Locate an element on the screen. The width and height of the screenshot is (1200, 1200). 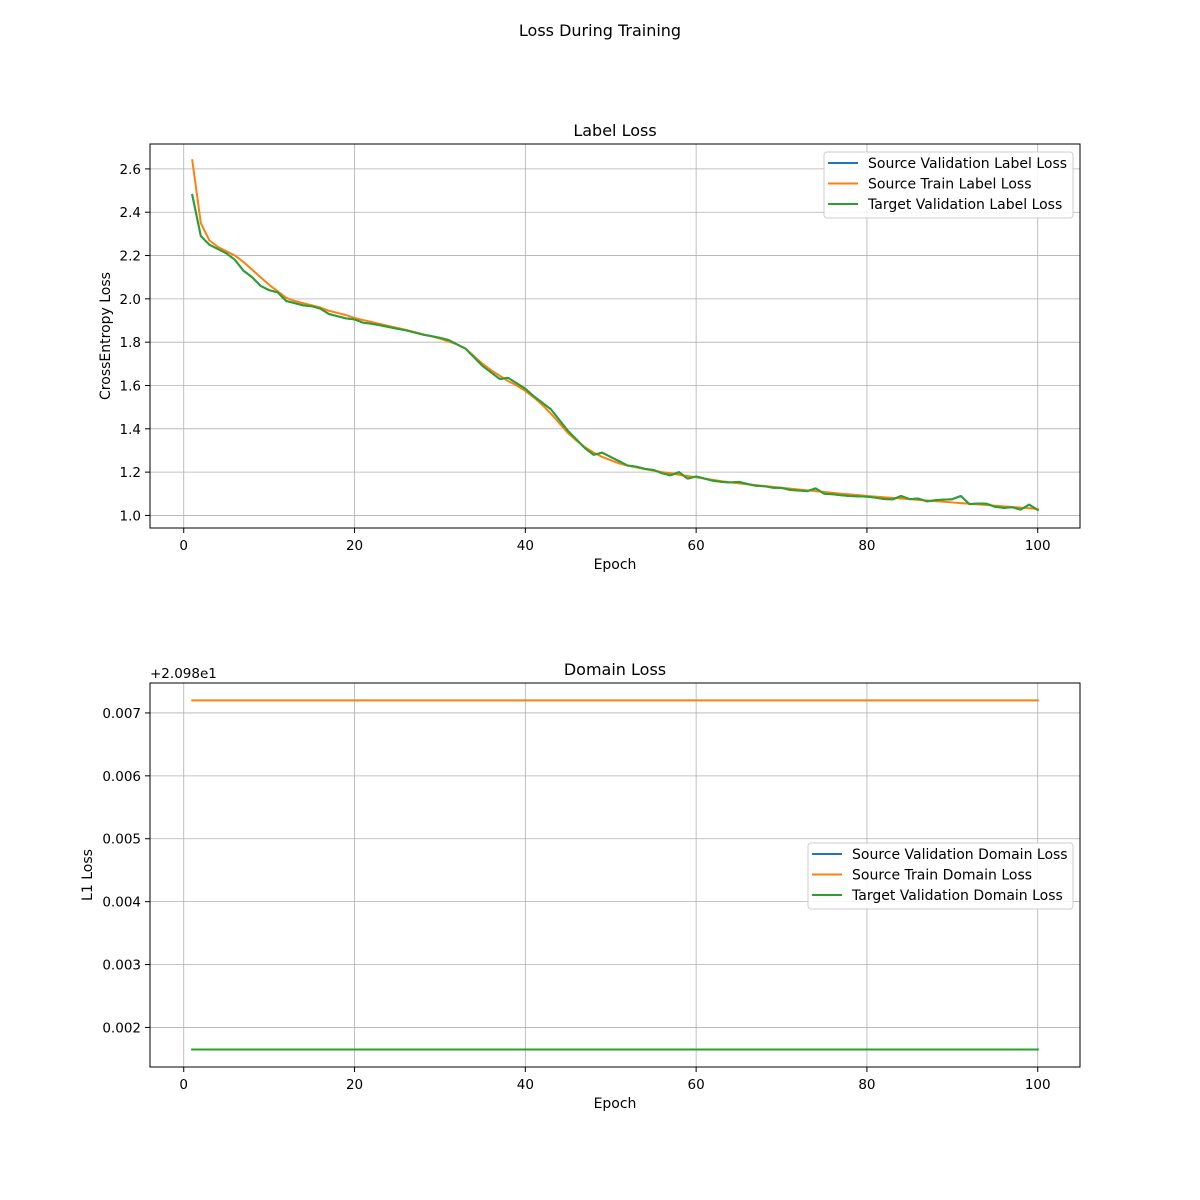
domain-loss-legend-box is located at coordinates (940, 876).